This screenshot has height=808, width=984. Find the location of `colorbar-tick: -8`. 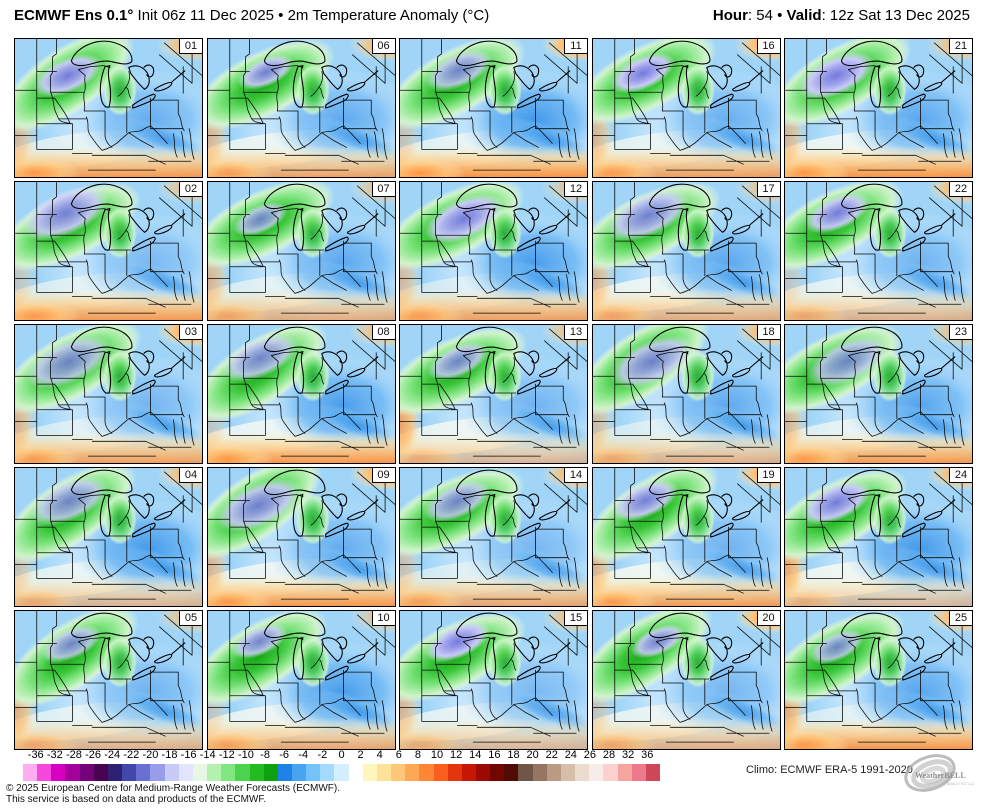

colorbar-tick: -8 is located at coordinates (265, 755).